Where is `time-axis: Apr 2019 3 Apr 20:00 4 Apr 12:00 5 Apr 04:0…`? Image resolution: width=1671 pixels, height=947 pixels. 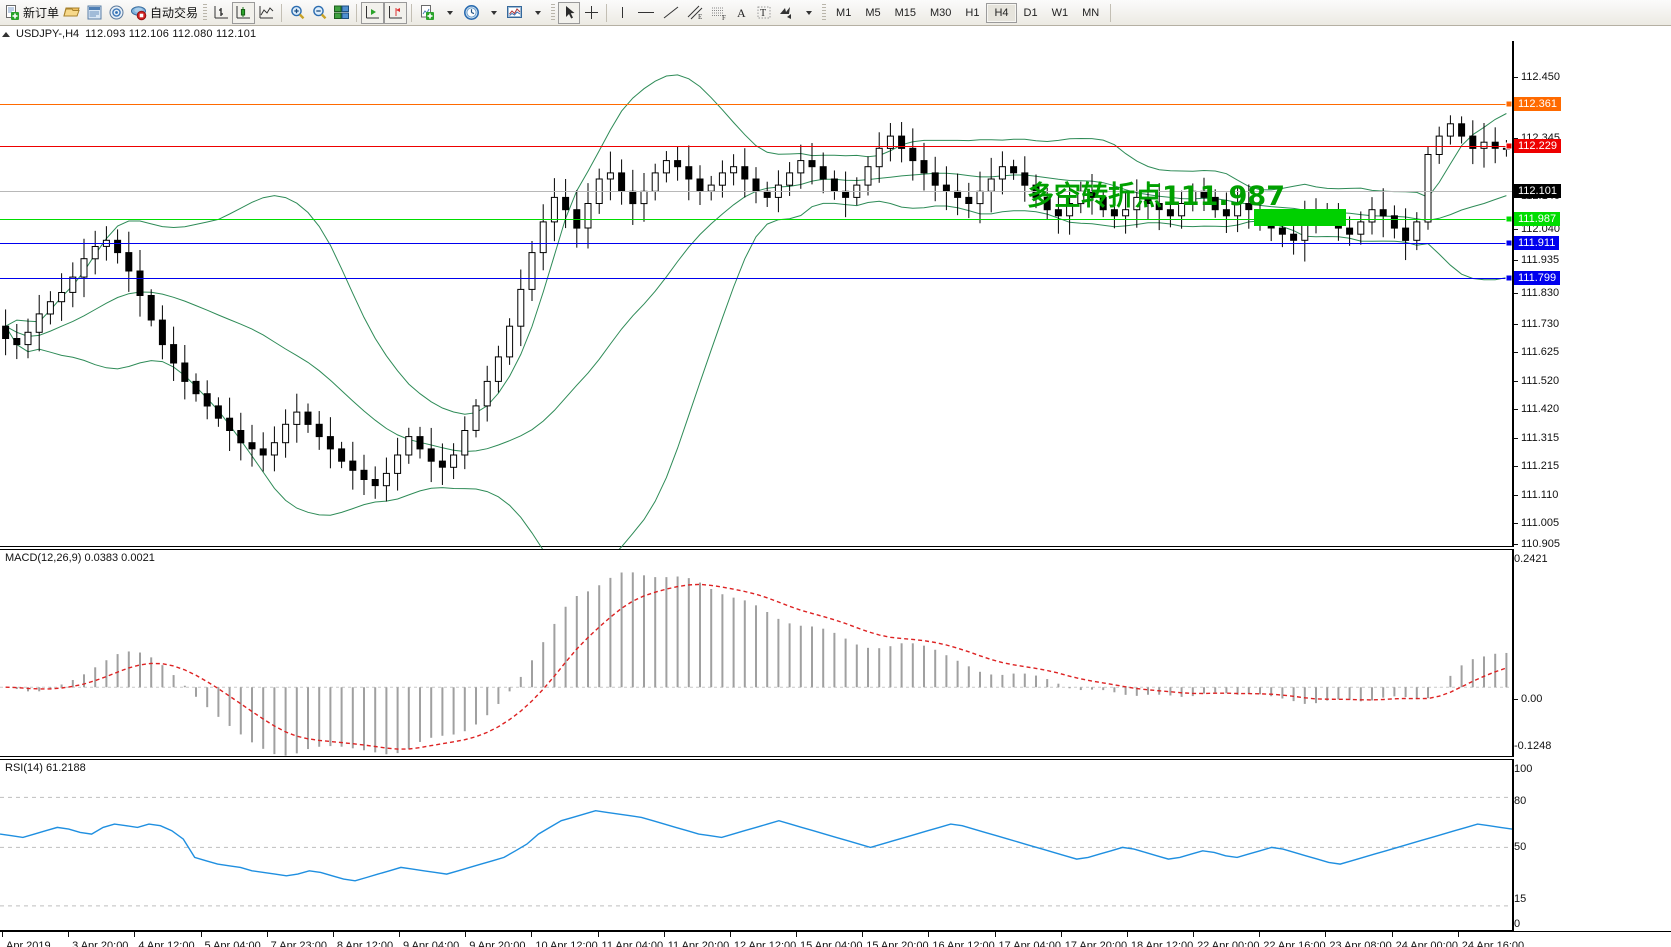 time-axis: Apr 2019 3 Apr 20:00 4 Apr 12:00 5 Apr 04:0… is located at coordinates (835, 939).